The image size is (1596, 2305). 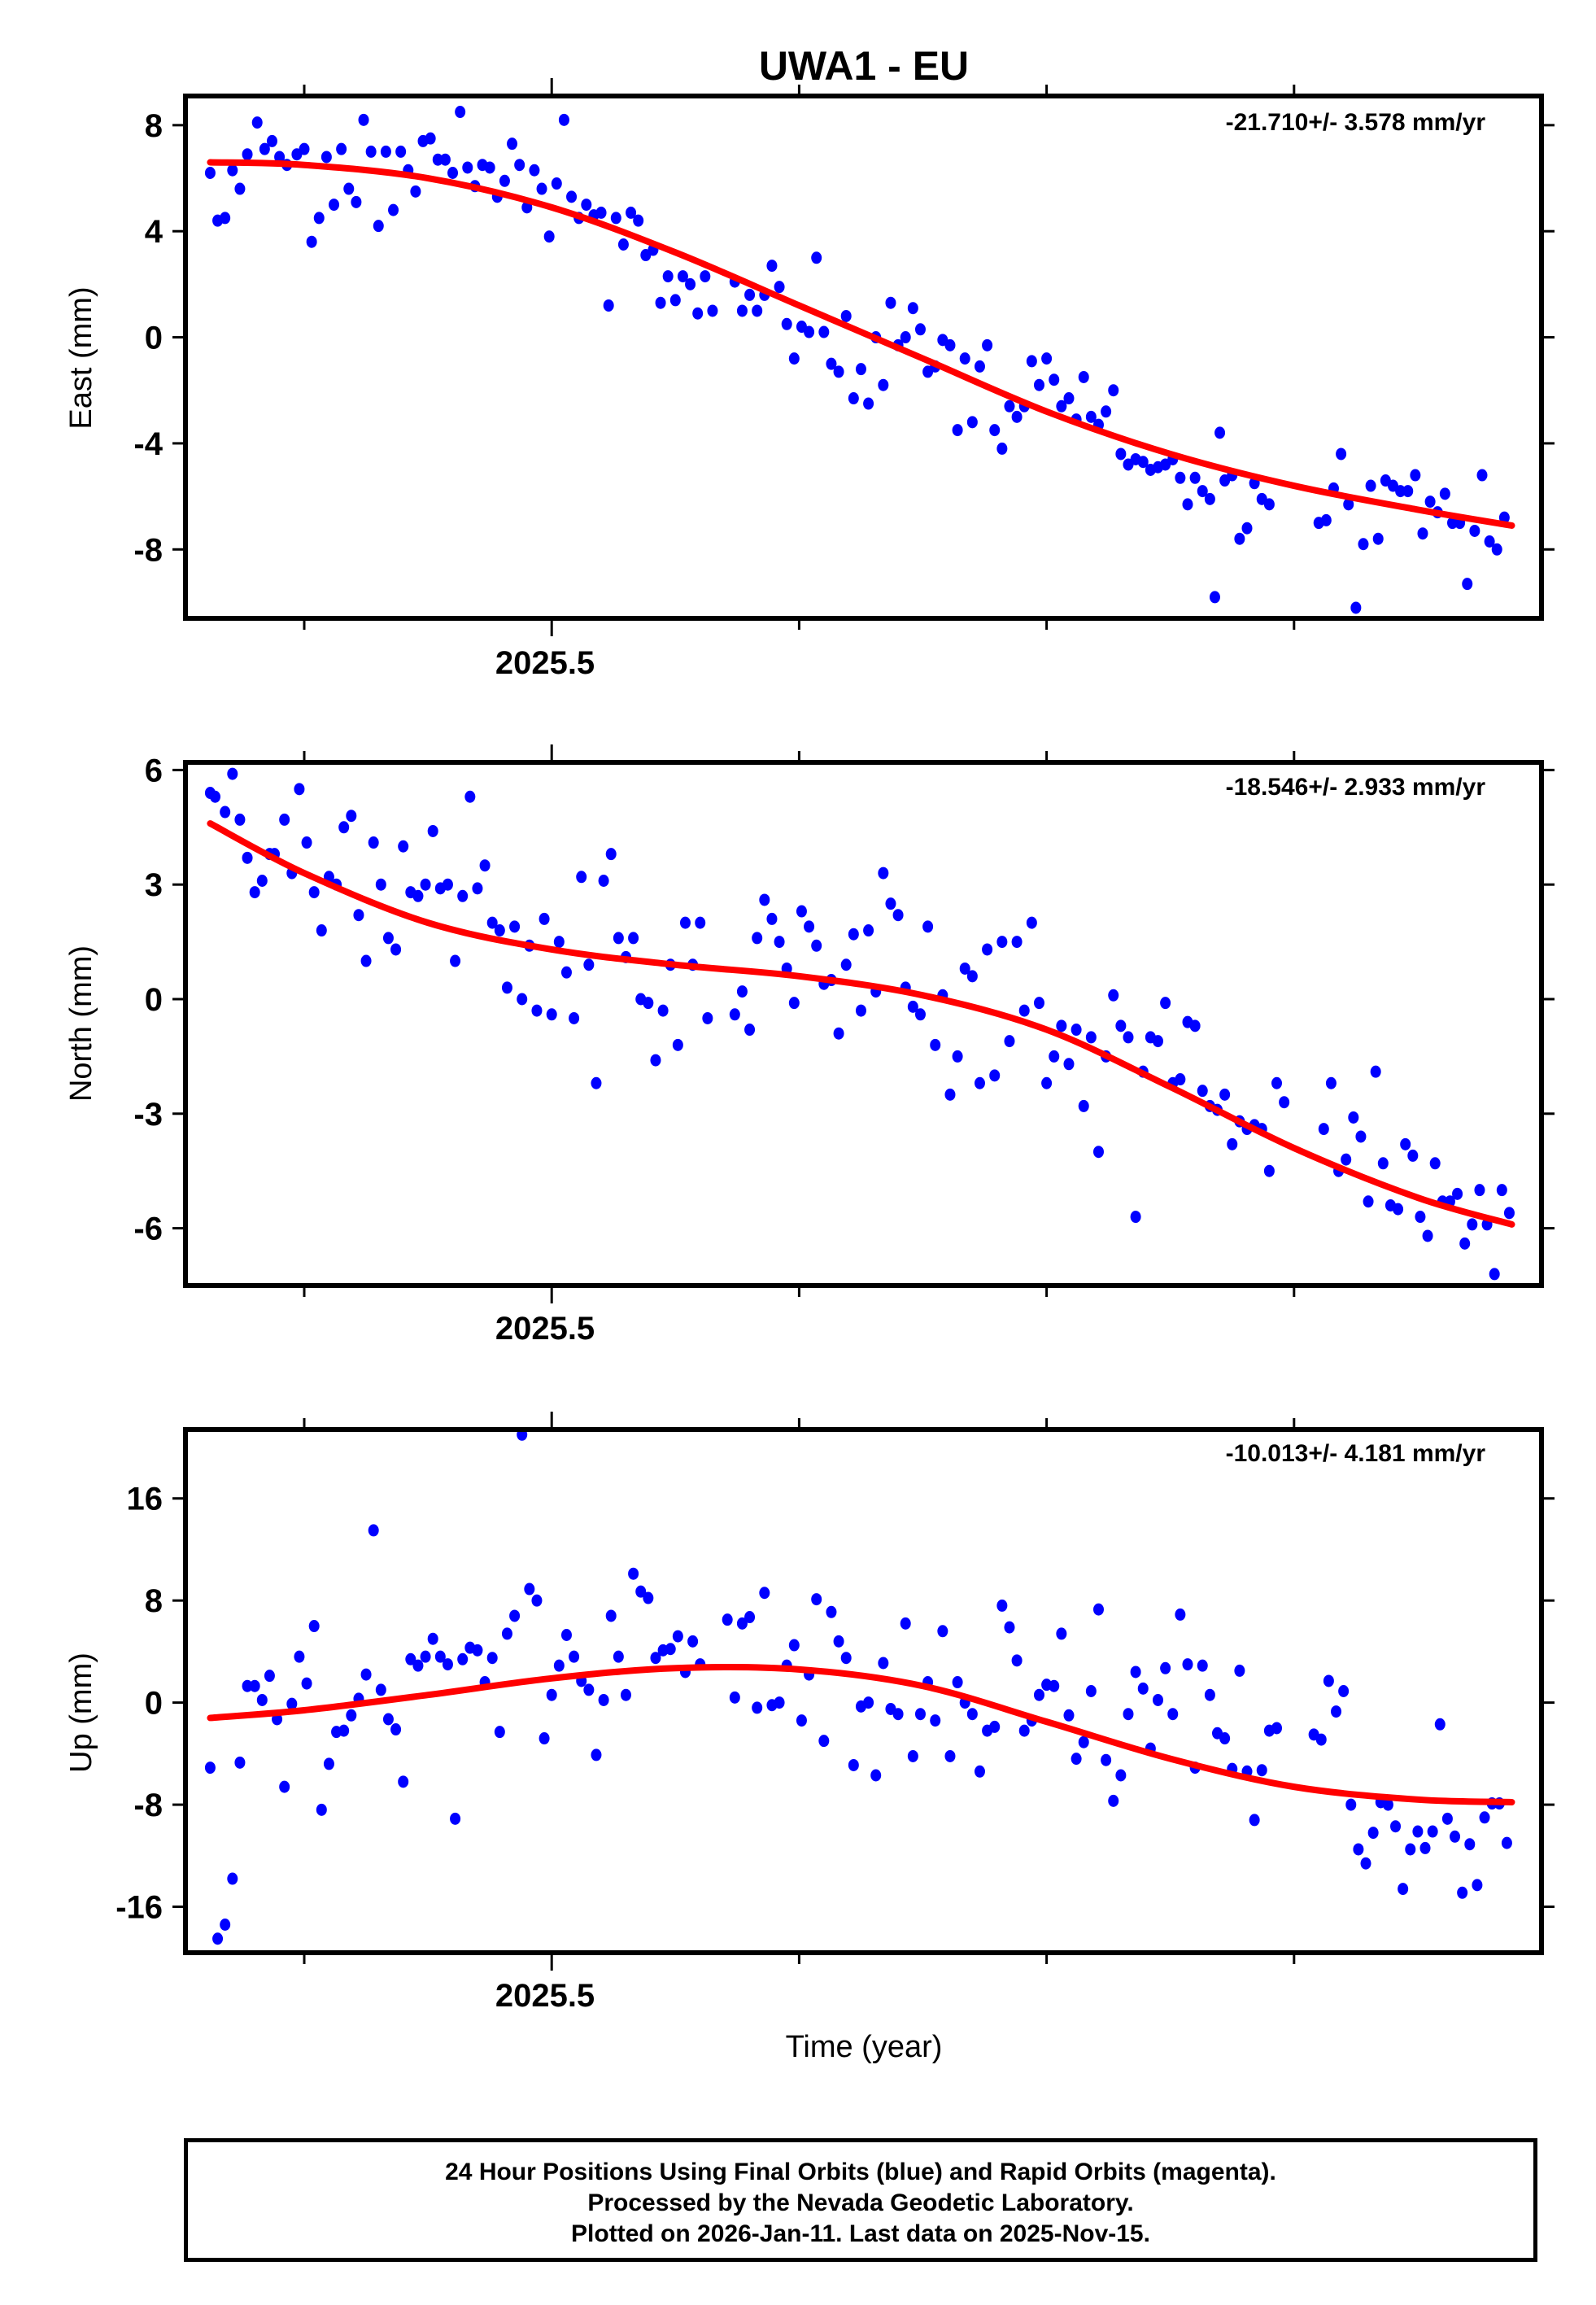 What do you see at coordinates (145, 1499) in the screenshot?
I see `up-y-tick-label: 16` at bounding box center [145, 1499].